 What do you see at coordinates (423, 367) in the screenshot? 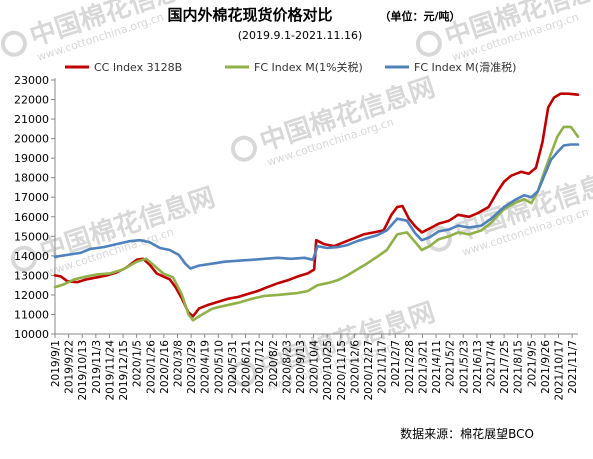
I see `x-tick-label: 2021/3/21` at bounding box center [423, 367].